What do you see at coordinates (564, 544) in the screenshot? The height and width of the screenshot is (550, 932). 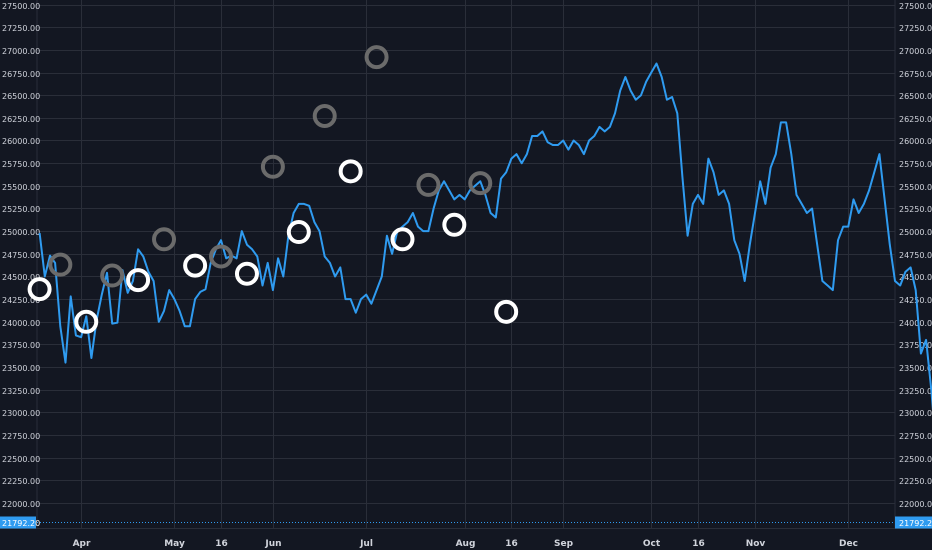 I see `x-tick-label: Sep` at bounding box center [564, 544].